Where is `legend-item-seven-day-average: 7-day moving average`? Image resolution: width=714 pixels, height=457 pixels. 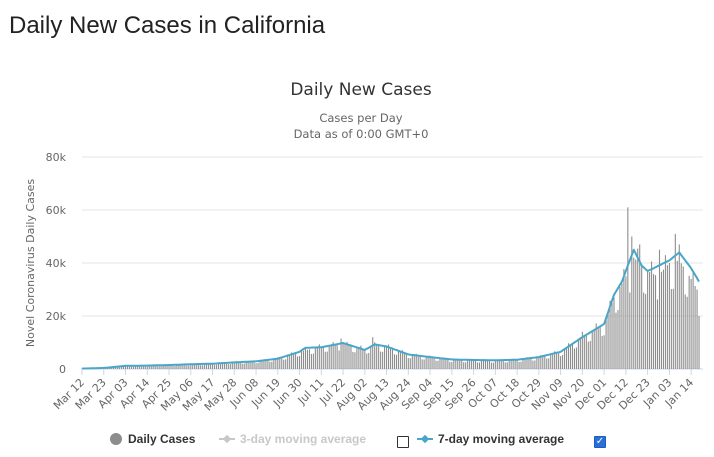
legend-item-seven-day-average: 7-day moving average is located at coordinates (490, 439).